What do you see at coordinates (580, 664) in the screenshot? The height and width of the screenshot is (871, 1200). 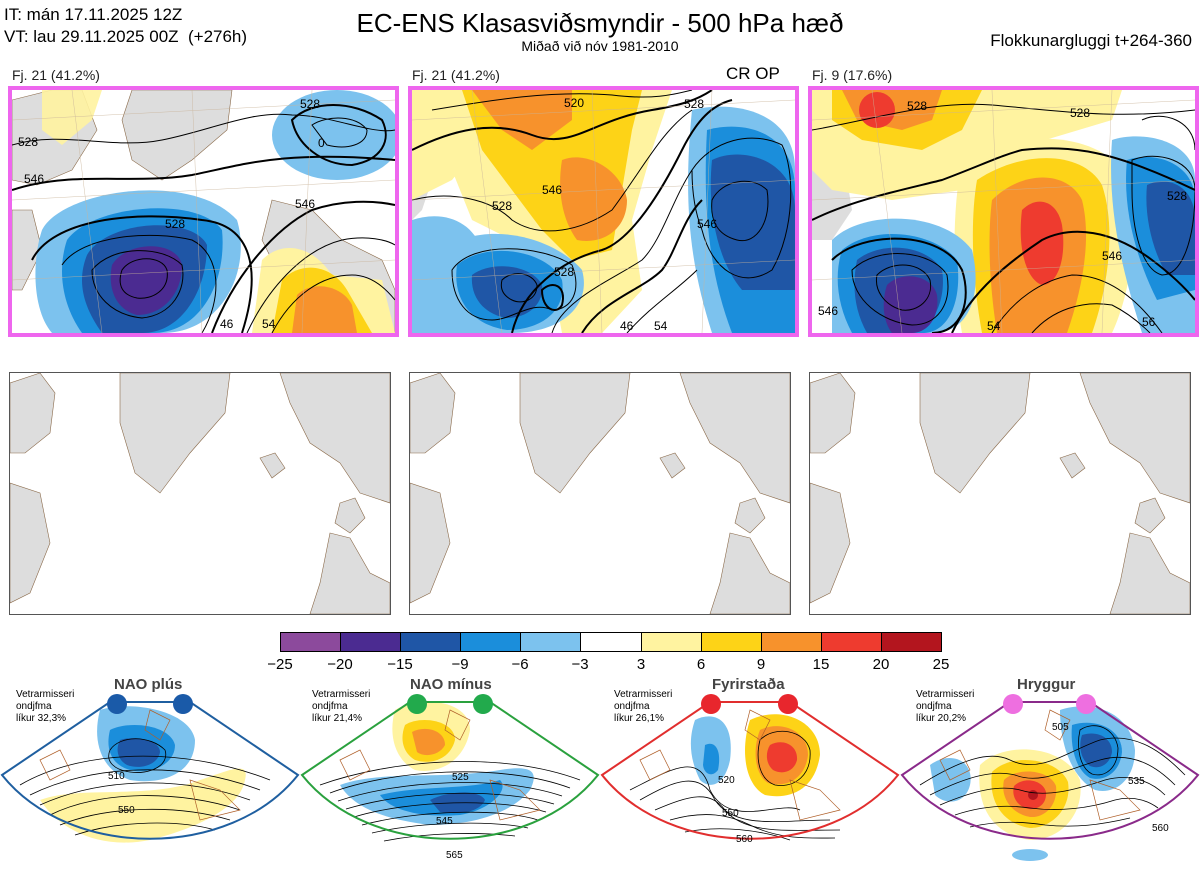 I see `colorbar-tick: −3` at bounding box center [580, 664].